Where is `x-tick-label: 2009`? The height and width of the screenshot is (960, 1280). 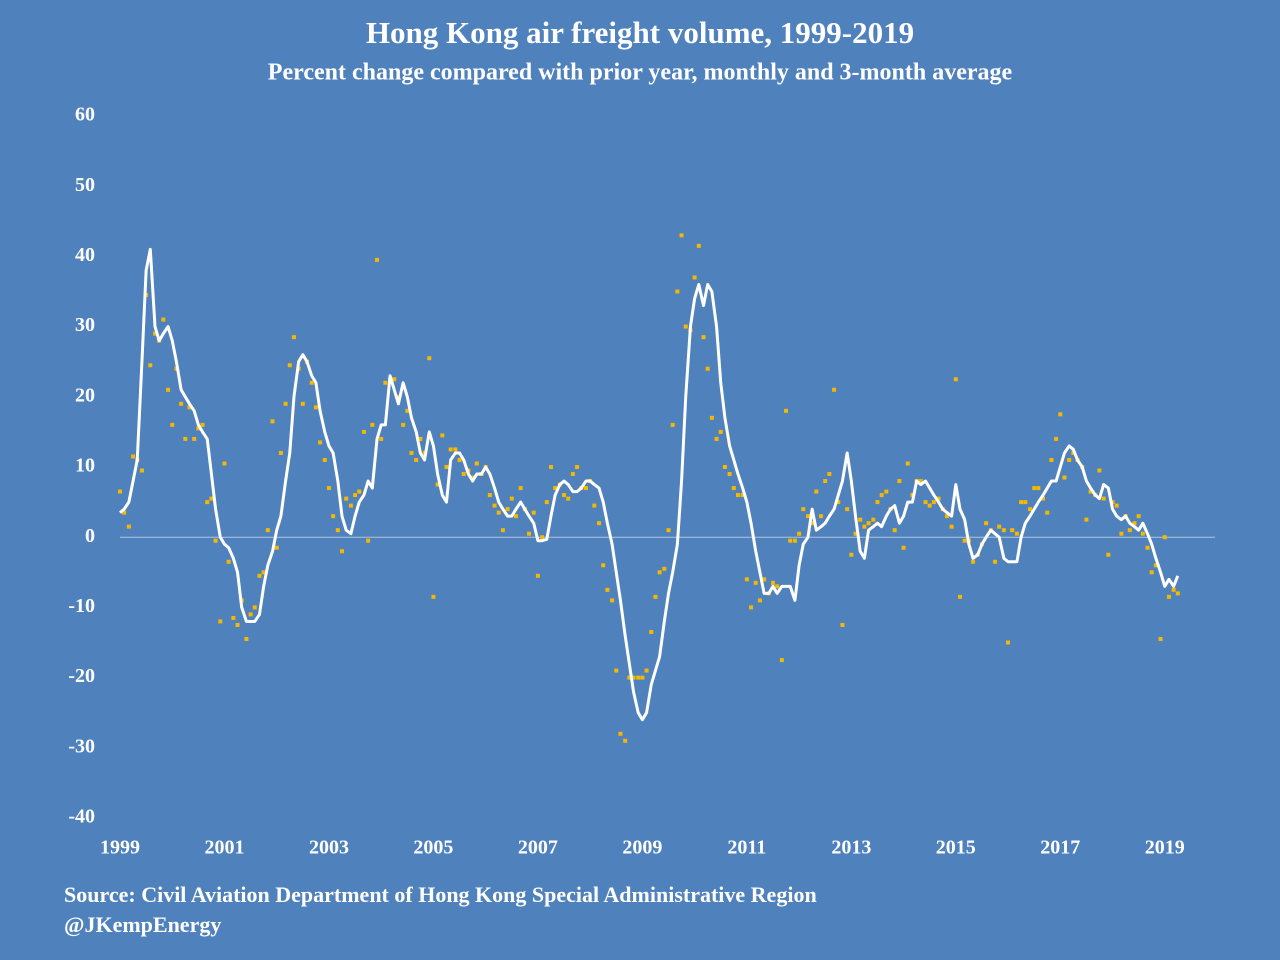
x-tick-label: 2009 is located at coordinates (642, 848).